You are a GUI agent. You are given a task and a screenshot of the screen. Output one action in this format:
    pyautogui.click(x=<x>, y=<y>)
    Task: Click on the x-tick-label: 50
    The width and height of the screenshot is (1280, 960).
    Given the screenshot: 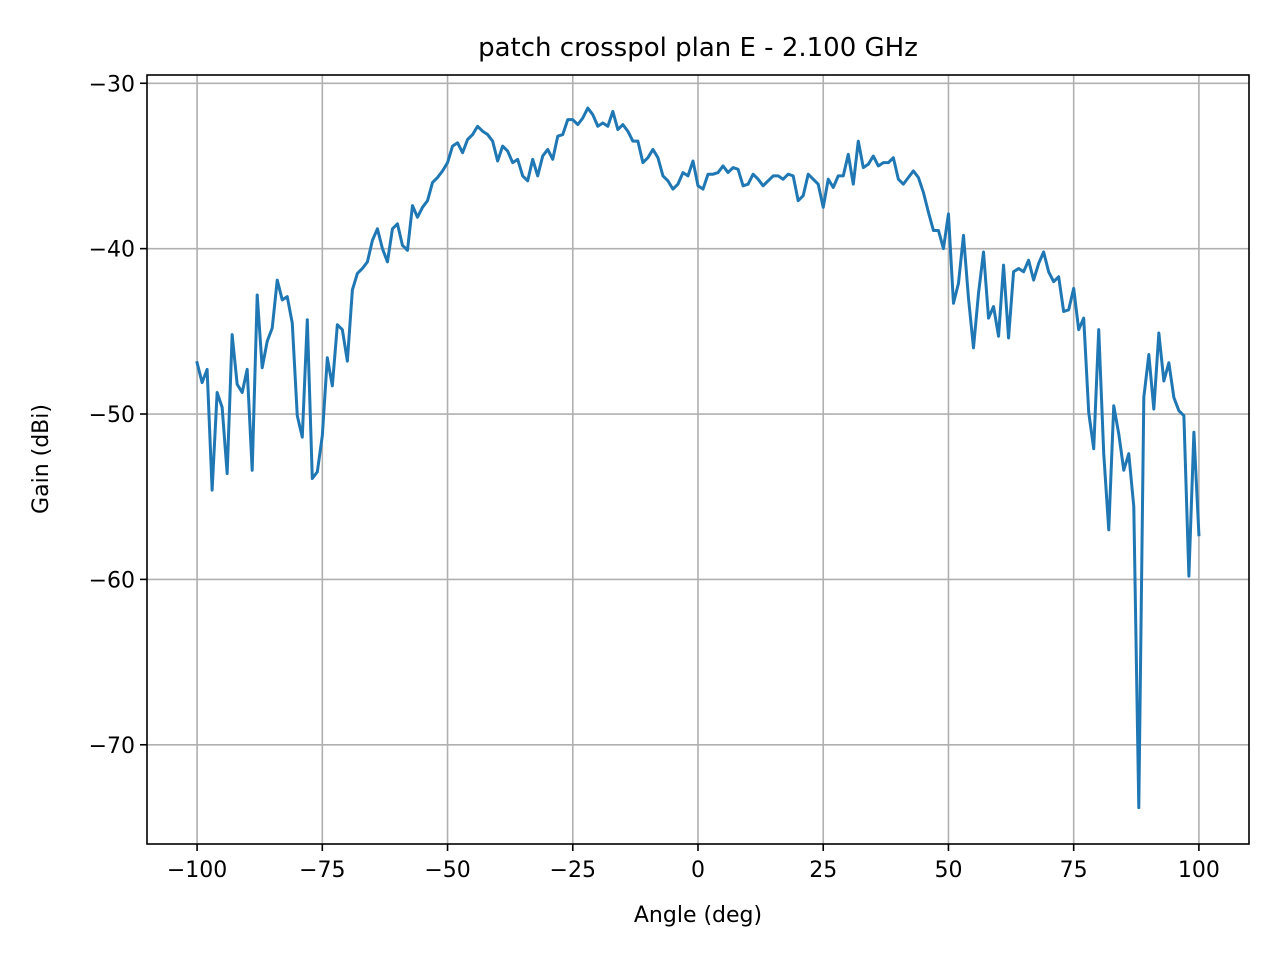 What is the action you would take?
    pyautogui.click(x=948, y=870)
    